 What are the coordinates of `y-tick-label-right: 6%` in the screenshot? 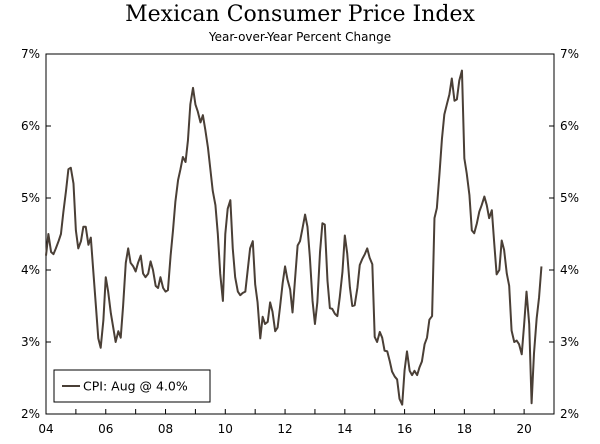 It's located at (569, 126).